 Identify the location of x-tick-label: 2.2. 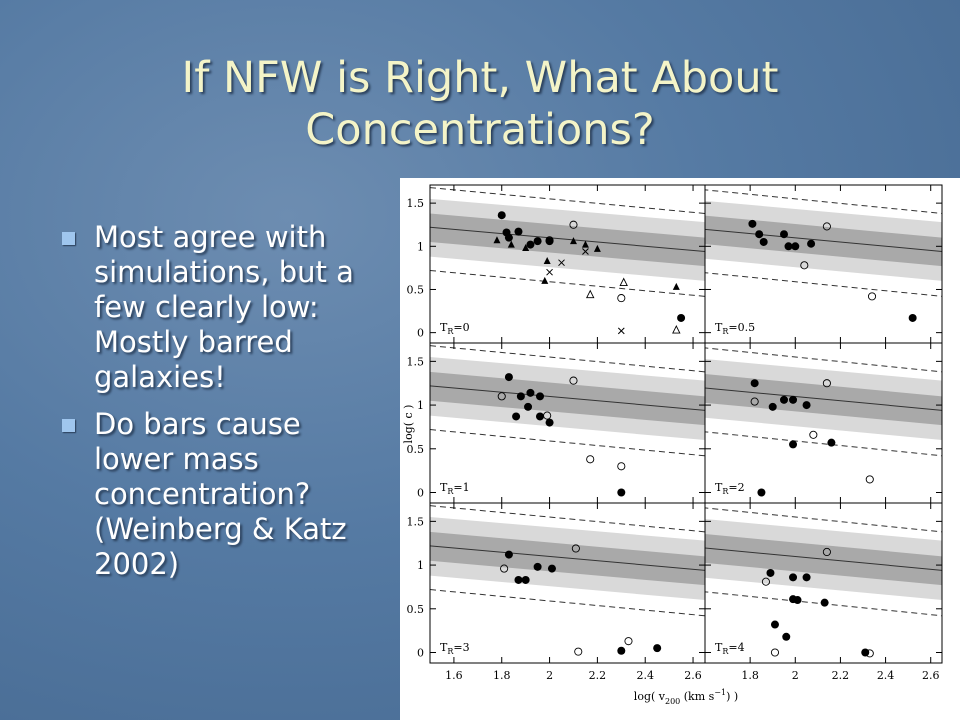
(841, 675).